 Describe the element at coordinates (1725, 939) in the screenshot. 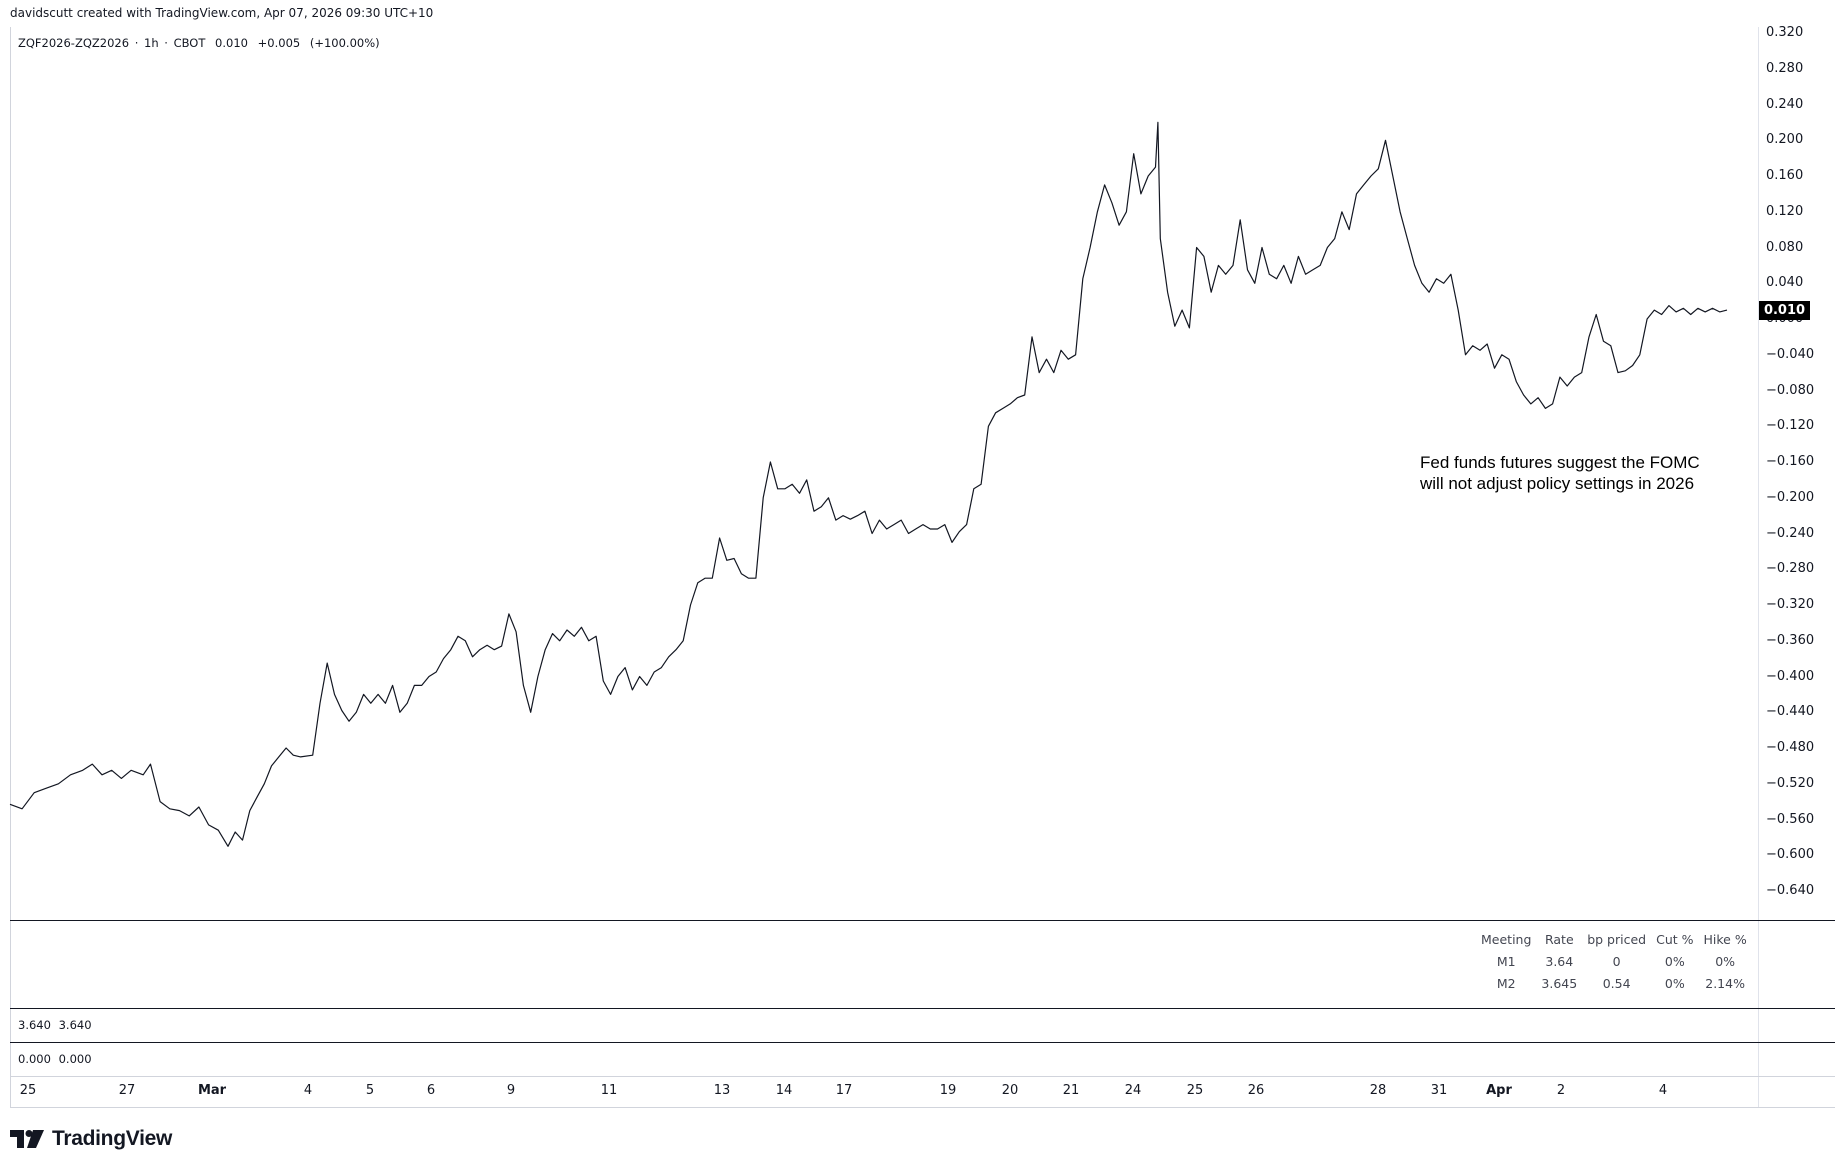

I see `table-header: Hike %` at that location.